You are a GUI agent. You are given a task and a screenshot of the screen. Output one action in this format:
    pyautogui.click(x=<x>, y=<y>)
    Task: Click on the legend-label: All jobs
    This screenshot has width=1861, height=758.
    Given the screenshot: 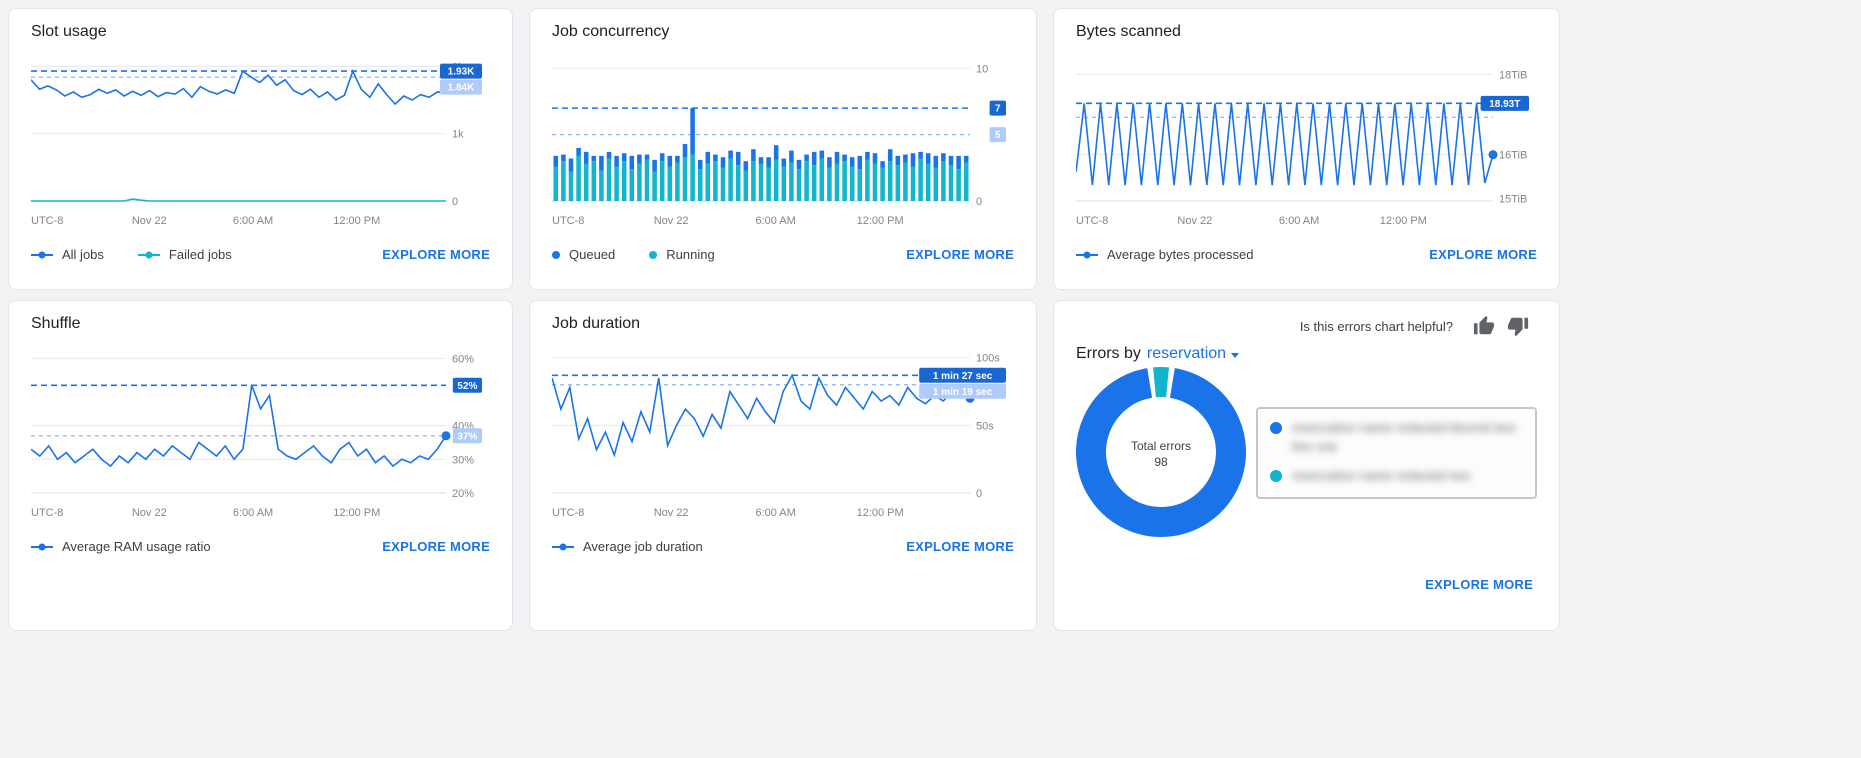 What is the action you would take?
    pyautogui.click(x=83, y=254)
    